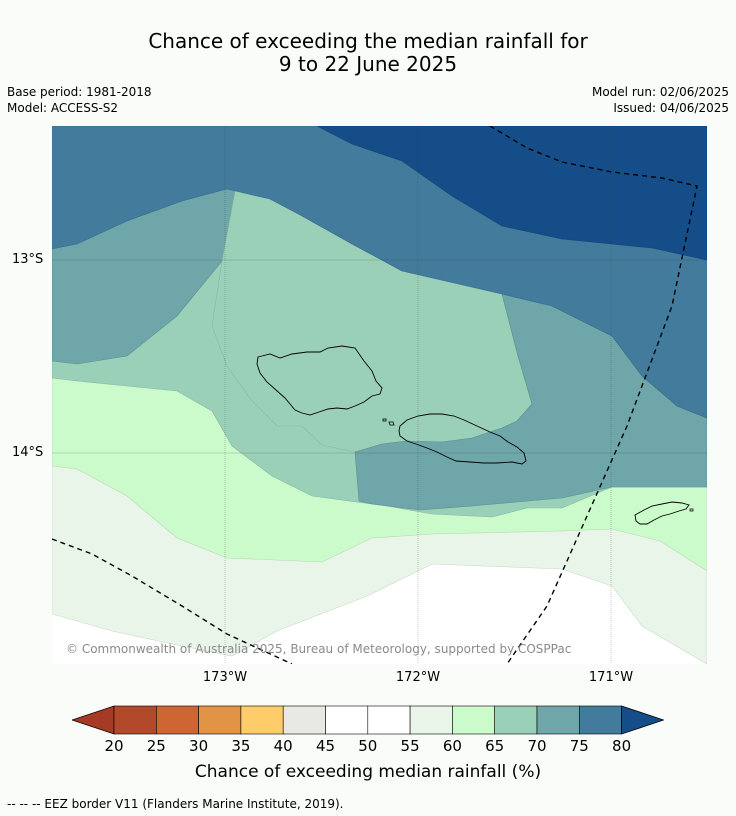 This screenshot has width=736, height=816. What do you see at coordinates (28, 259) in the screenshot?
I see `lat-label-13s: 13°S` at bounding box center [28, 259].